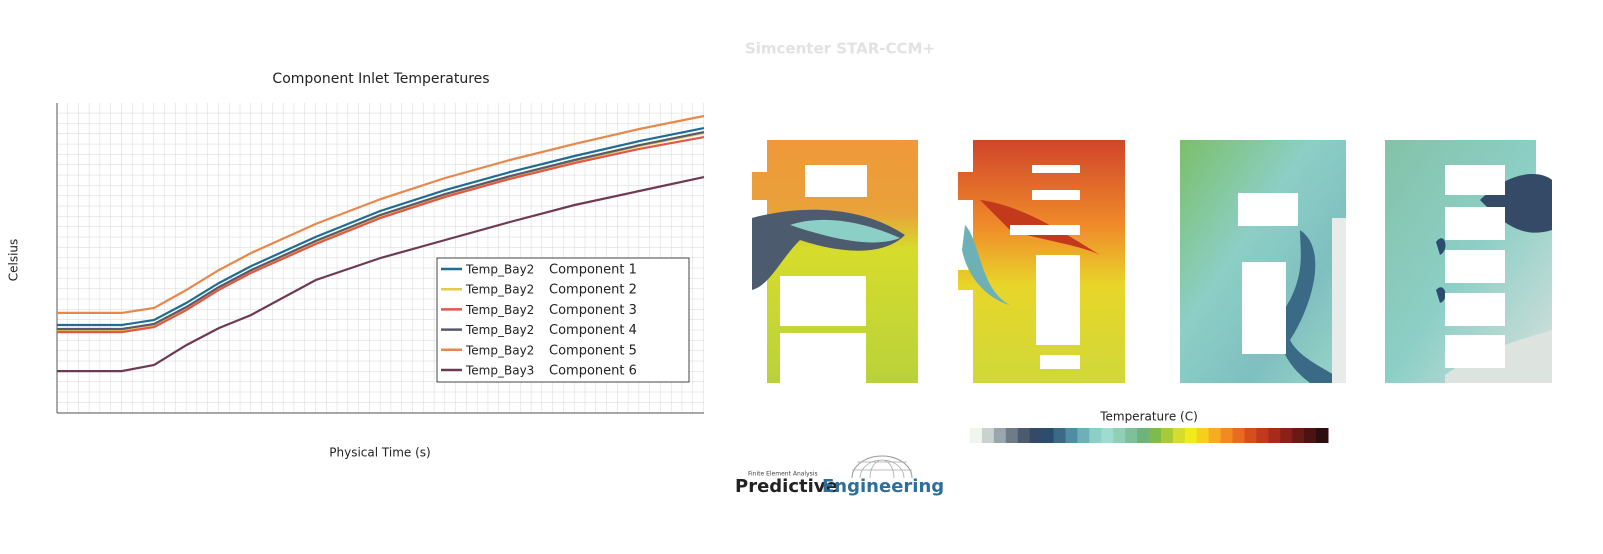  Describe the element at coordinates (563, 320) in the screenshot. I see `legend-box` at that location.